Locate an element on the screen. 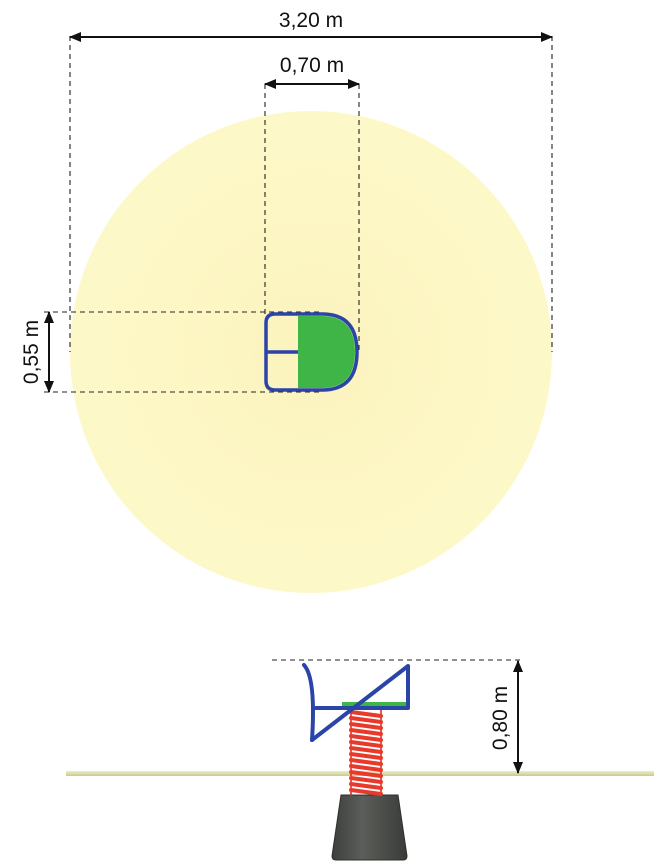  seat-side-view is located at coordinates (375, 705).